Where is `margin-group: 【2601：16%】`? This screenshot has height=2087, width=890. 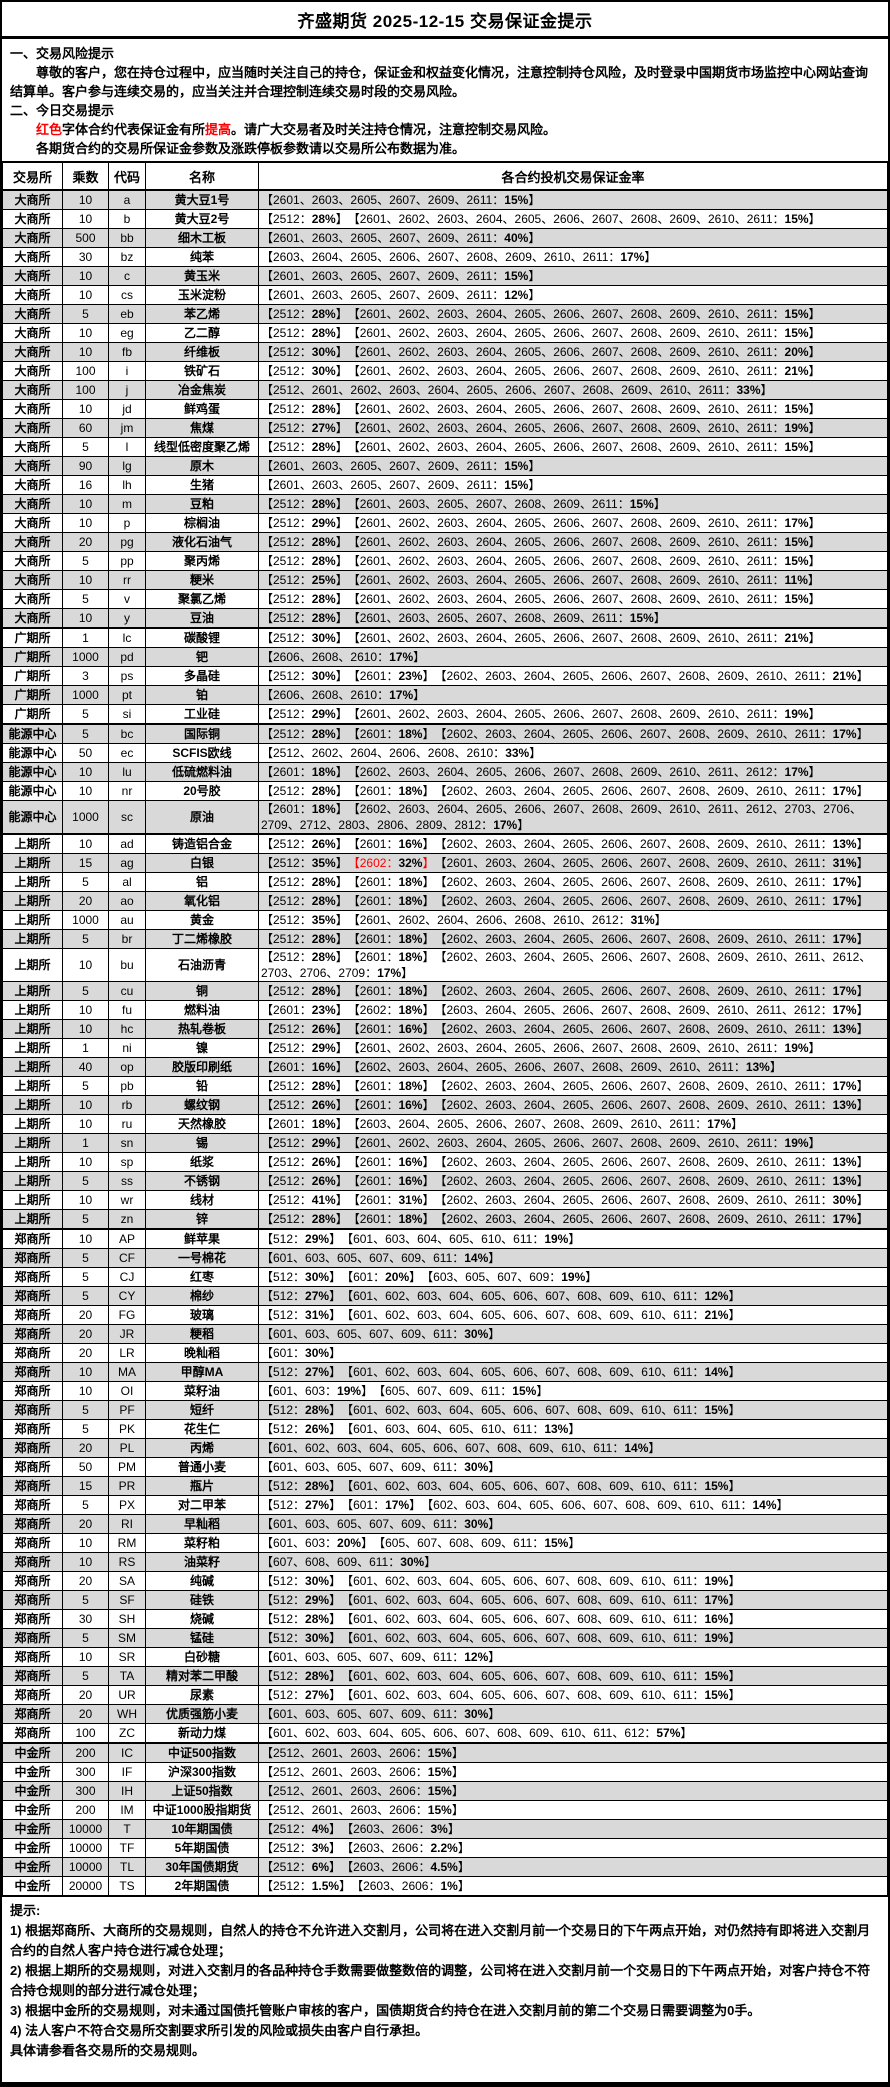 margin-group: 【2601：16%】 is located at coordinates (394, 1105).